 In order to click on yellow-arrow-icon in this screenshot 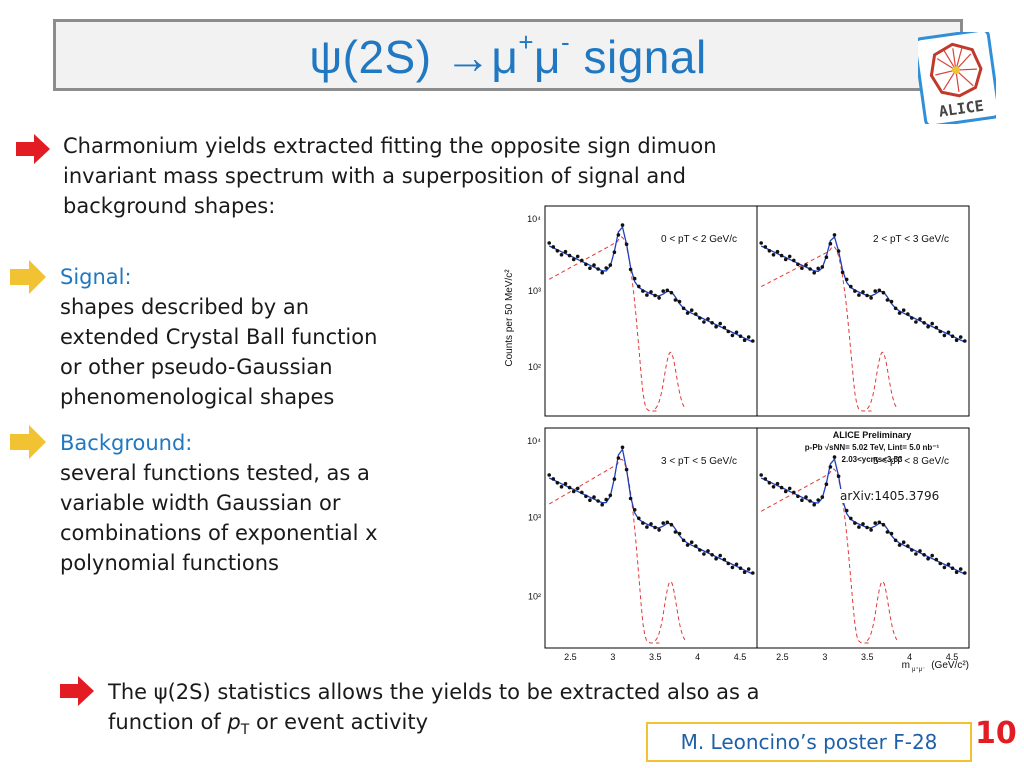, I will do `click(28, 277)`.